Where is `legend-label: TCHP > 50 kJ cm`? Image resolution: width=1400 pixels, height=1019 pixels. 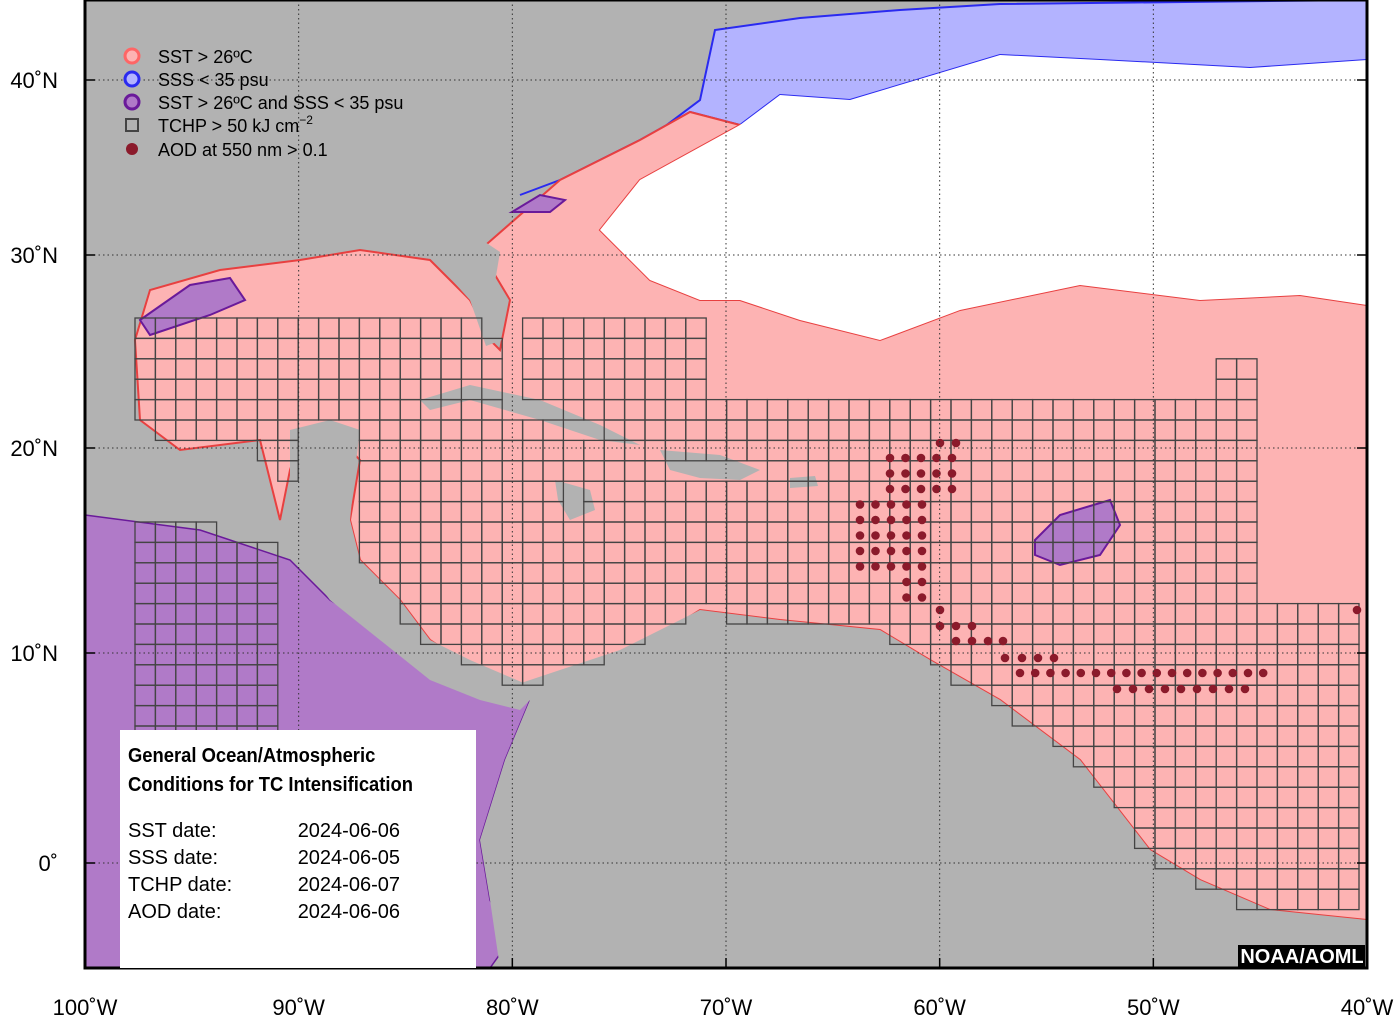
legend-label: TCHP > 50 kJ cm is located at coordinates (228, 126).